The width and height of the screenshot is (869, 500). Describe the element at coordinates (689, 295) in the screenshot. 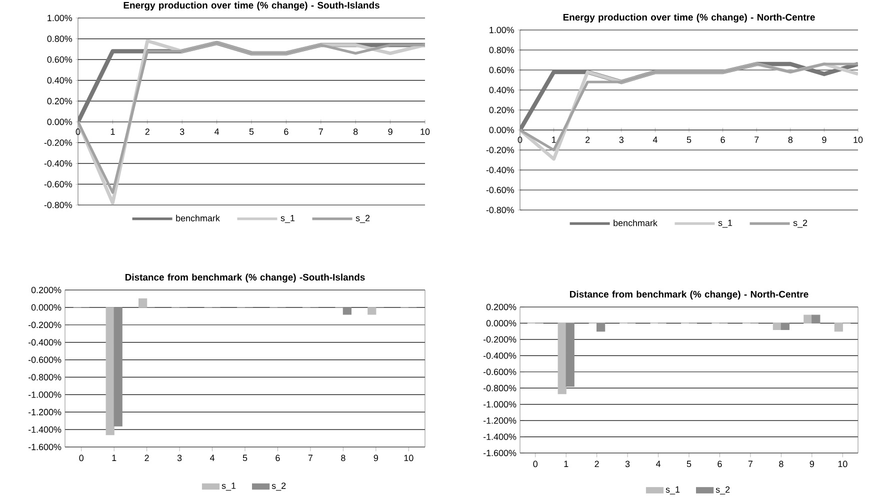

I see `chart-title: Distance from benchmark (% change) - North-Centre` at that location.